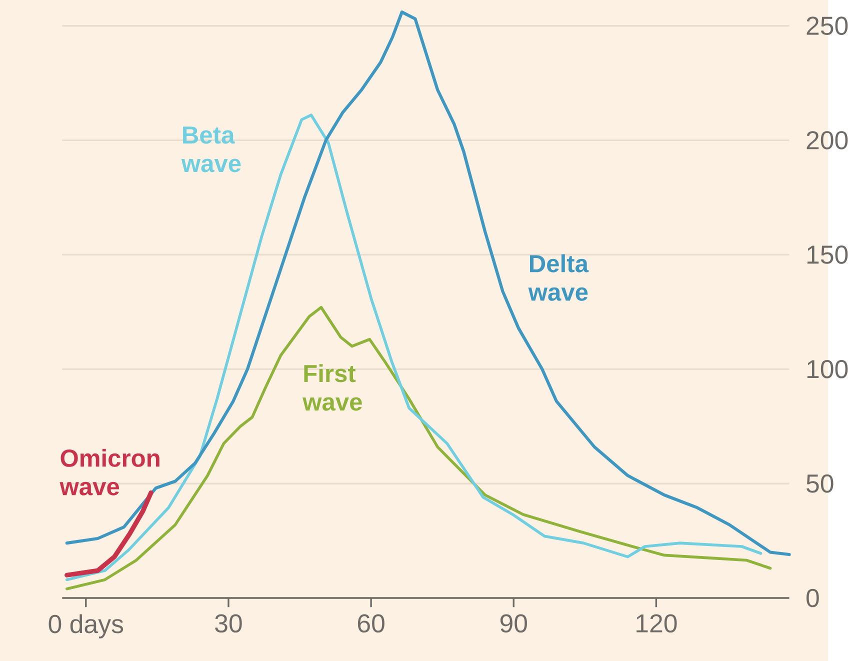 The width and height of the screenshot is (853, 661). Describe the element at coordinates (827, 25) in the screenshot. I see `y-tick-label: 250` at that location.